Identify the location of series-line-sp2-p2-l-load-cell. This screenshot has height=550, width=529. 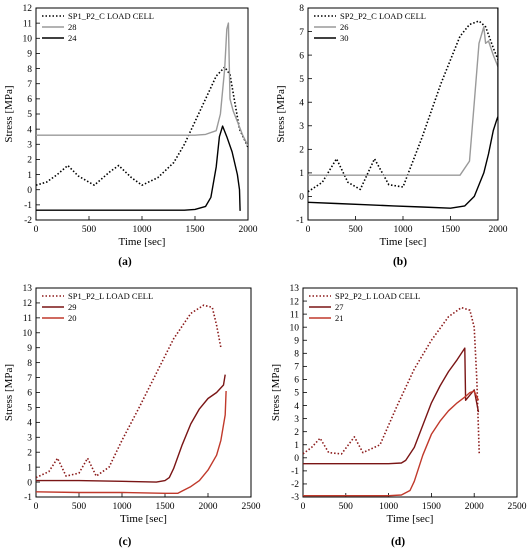
(392, 381).